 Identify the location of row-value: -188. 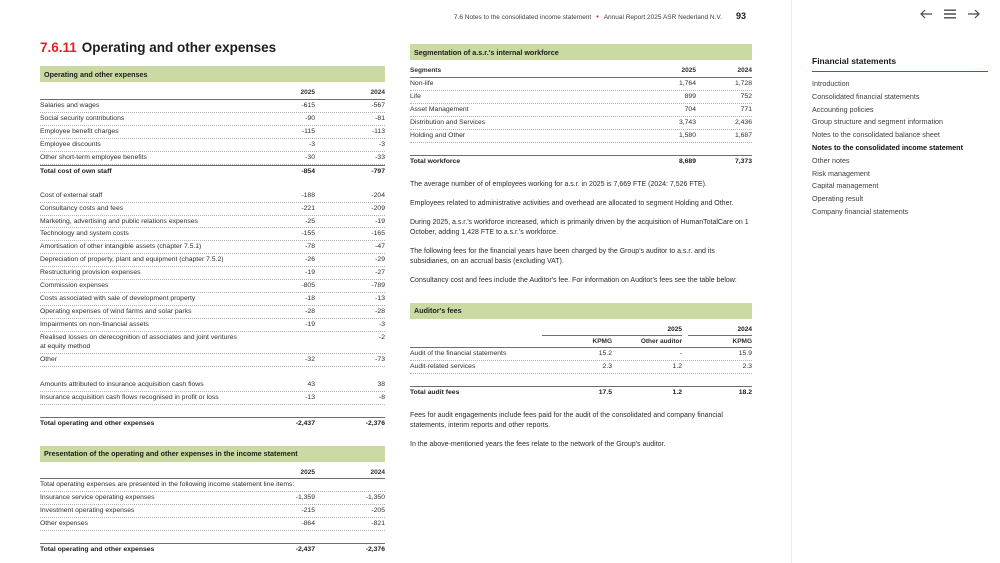
(308, 195).